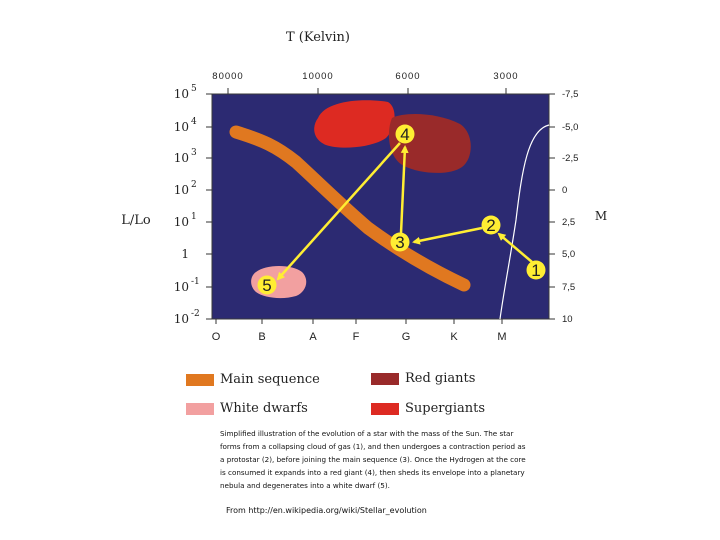 Image resolution: width=720 pixels, height=540 pixels. Describe the element at coordinates (568, 254) in the screenshot. I see `magnitude-tick-label: 5,0` at that location.